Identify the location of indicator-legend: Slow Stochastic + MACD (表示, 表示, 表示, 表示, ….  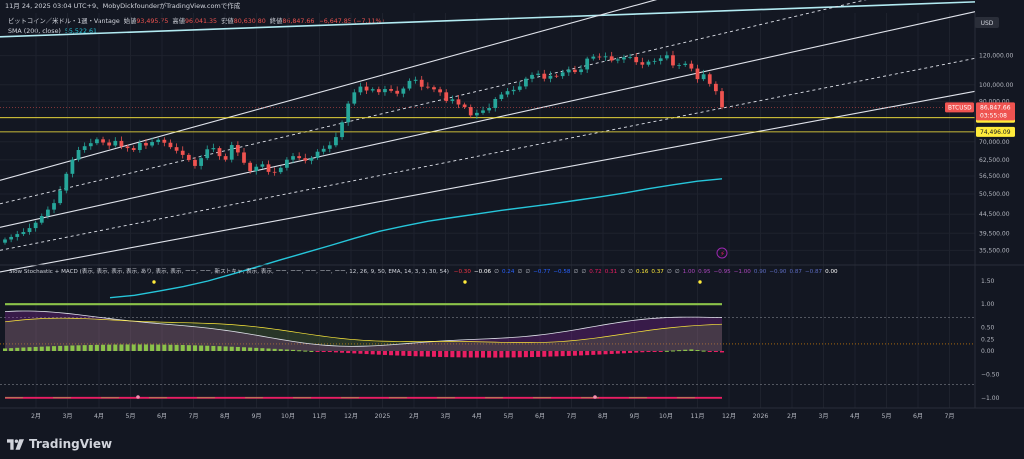
(423, 271).